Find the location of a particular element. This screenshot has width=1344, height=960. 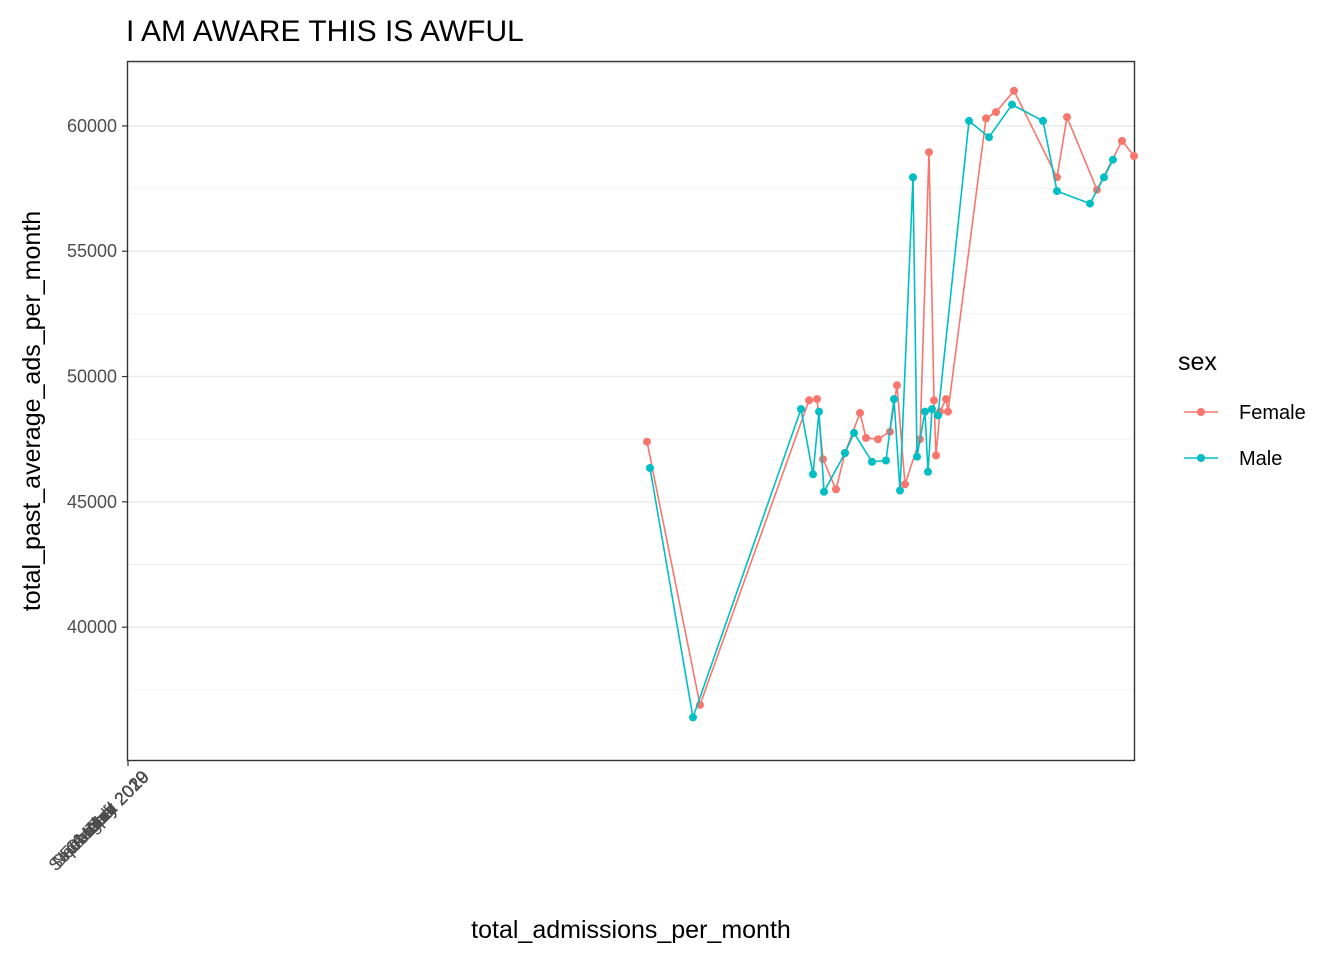

y-tick-label: 40000 is located at coordinates (92, 627).